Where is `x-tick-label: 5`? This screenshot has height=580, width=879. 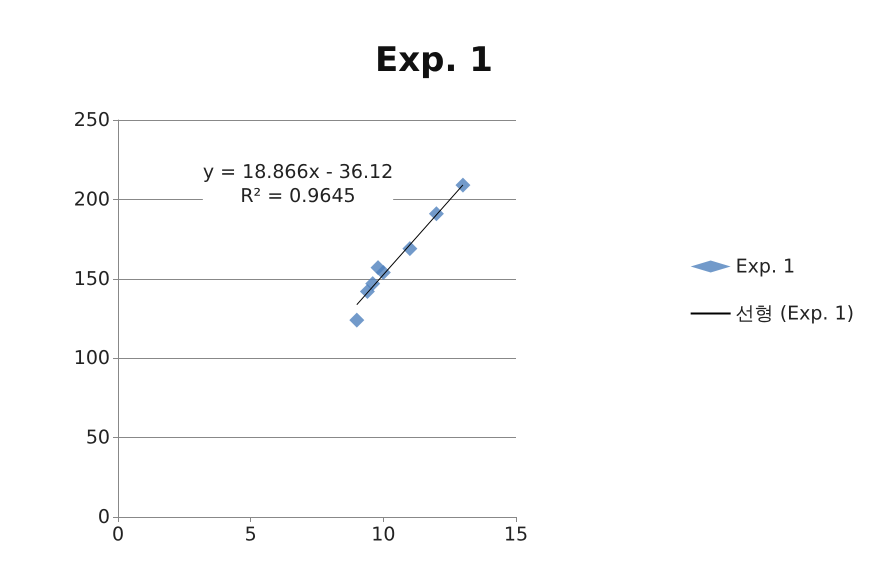
x-tick-label: 5 is located at coordinates (250, 535).